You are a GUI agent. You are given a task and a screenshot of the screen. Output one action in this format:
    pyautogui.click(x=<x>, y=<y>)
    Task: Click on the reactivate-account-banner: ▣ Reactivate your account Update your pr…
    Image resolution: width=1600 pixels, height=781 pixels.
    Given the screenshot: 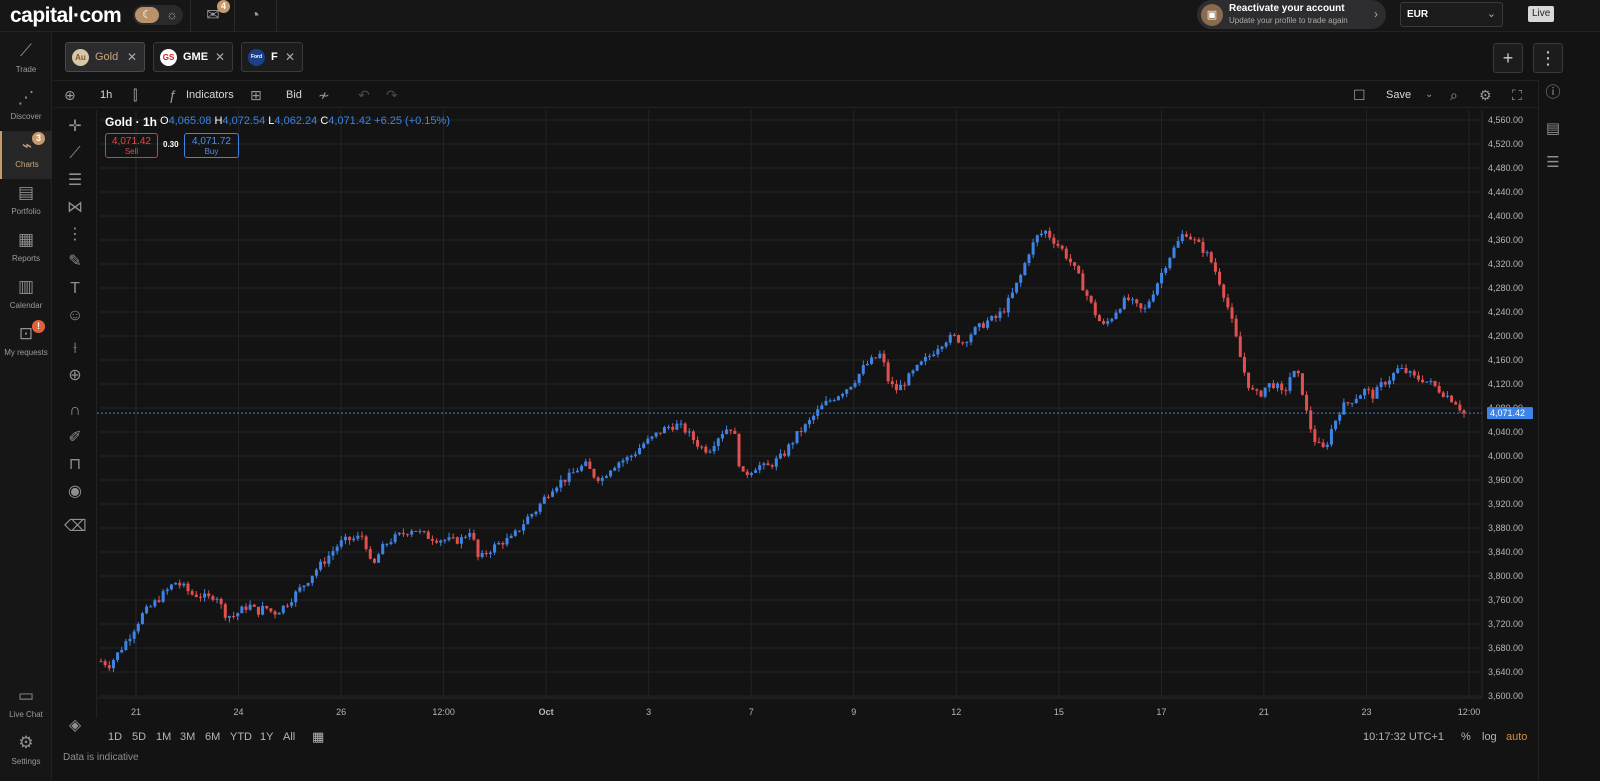 What is the action you would take?
    pyautogui.click(x=1291, y=14)
    